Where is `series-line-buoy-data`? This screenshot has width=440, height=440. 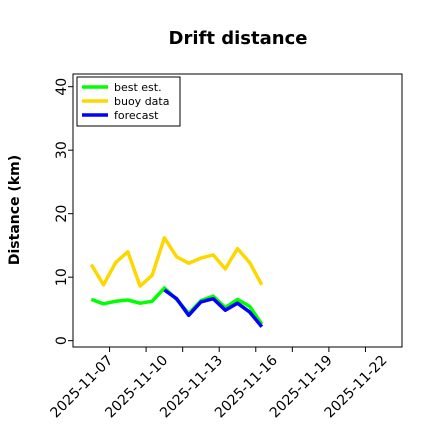
series-line-buoy-data is located at coordinates (176, 262).